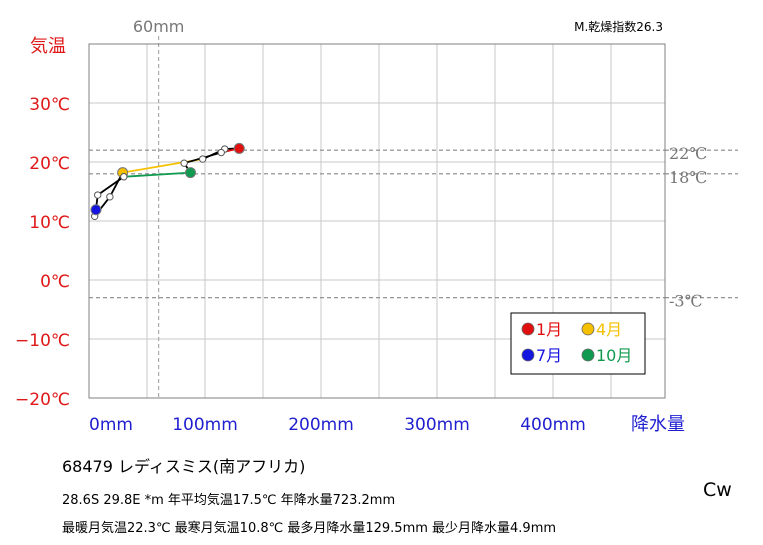 This screenshot has height=545, width=763. I want to click on data-point-8月, so click(98, 195).